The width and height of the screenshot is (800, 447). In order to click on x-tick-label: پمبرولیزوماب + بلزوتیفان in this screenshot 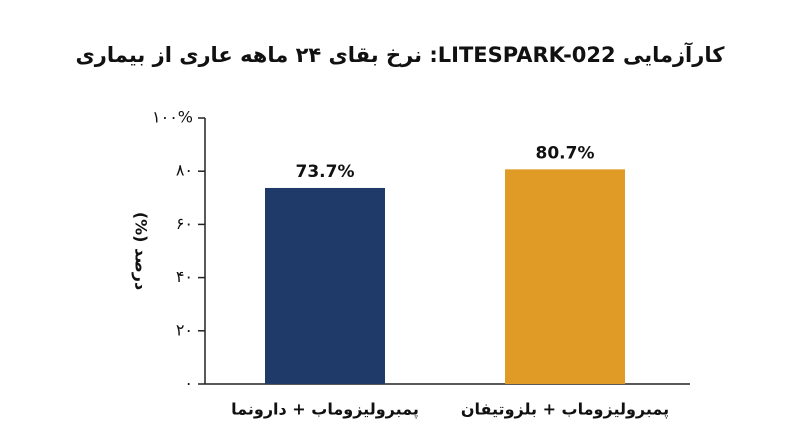, I will do `click(565, 410)`.